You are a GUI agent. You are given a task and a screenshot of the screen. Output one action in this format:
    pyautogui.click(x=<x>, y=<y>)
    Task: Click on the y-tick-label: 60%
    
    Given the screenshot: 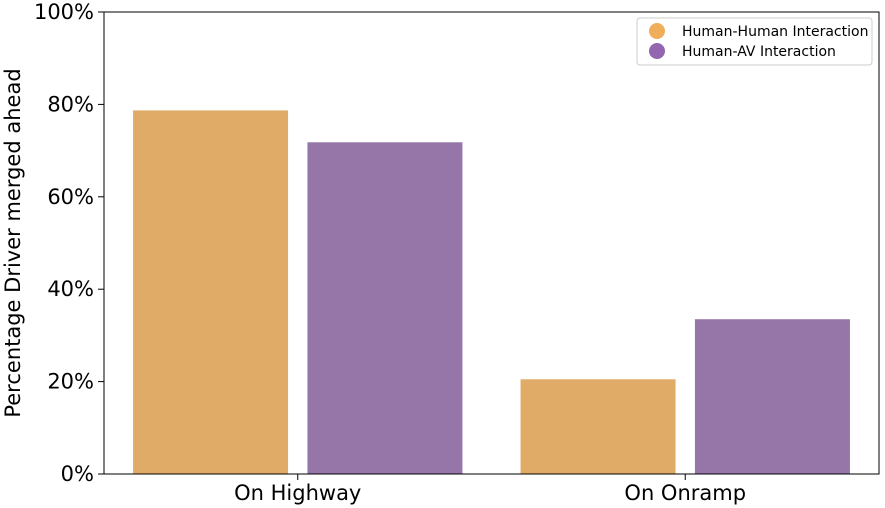 What is the action you would take?
    pyautogui.click(x=70, y=197)
    